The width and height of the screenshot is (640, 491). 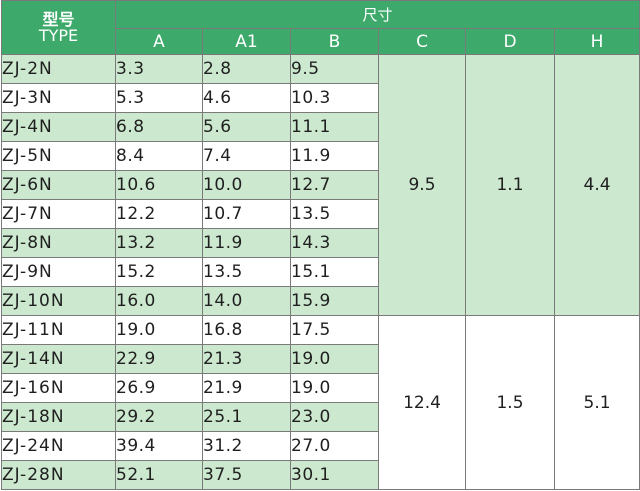 I want to click on value-b-cell: 23.0, so click(x=334, y=417).